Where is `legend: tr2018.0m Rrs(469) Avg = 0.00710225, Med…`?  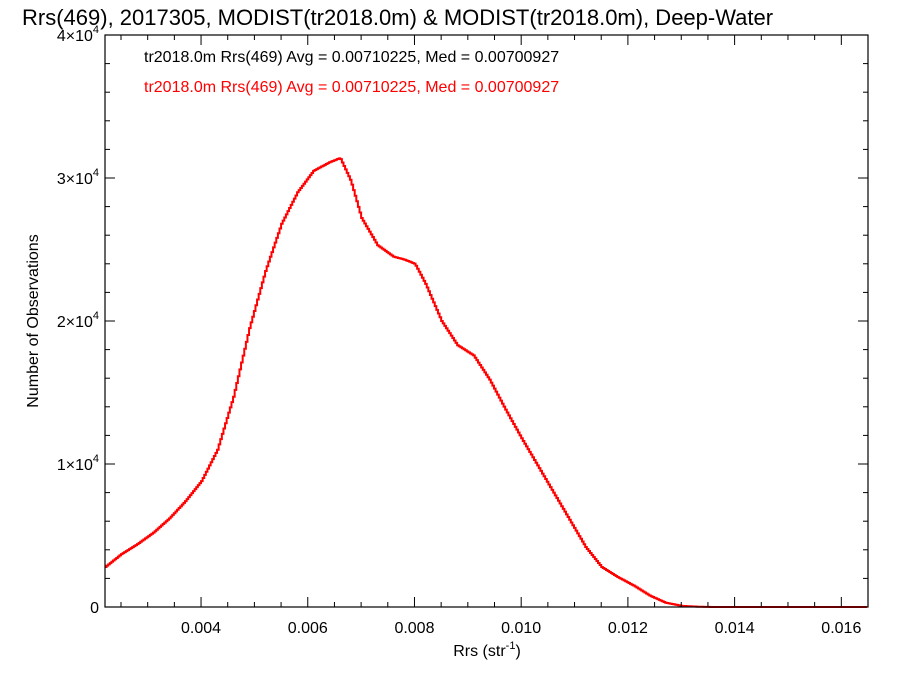
legend: tr2018.0m Rrs(469) Avg = 0.00710225, Med… is located at coordinates (351, 72).